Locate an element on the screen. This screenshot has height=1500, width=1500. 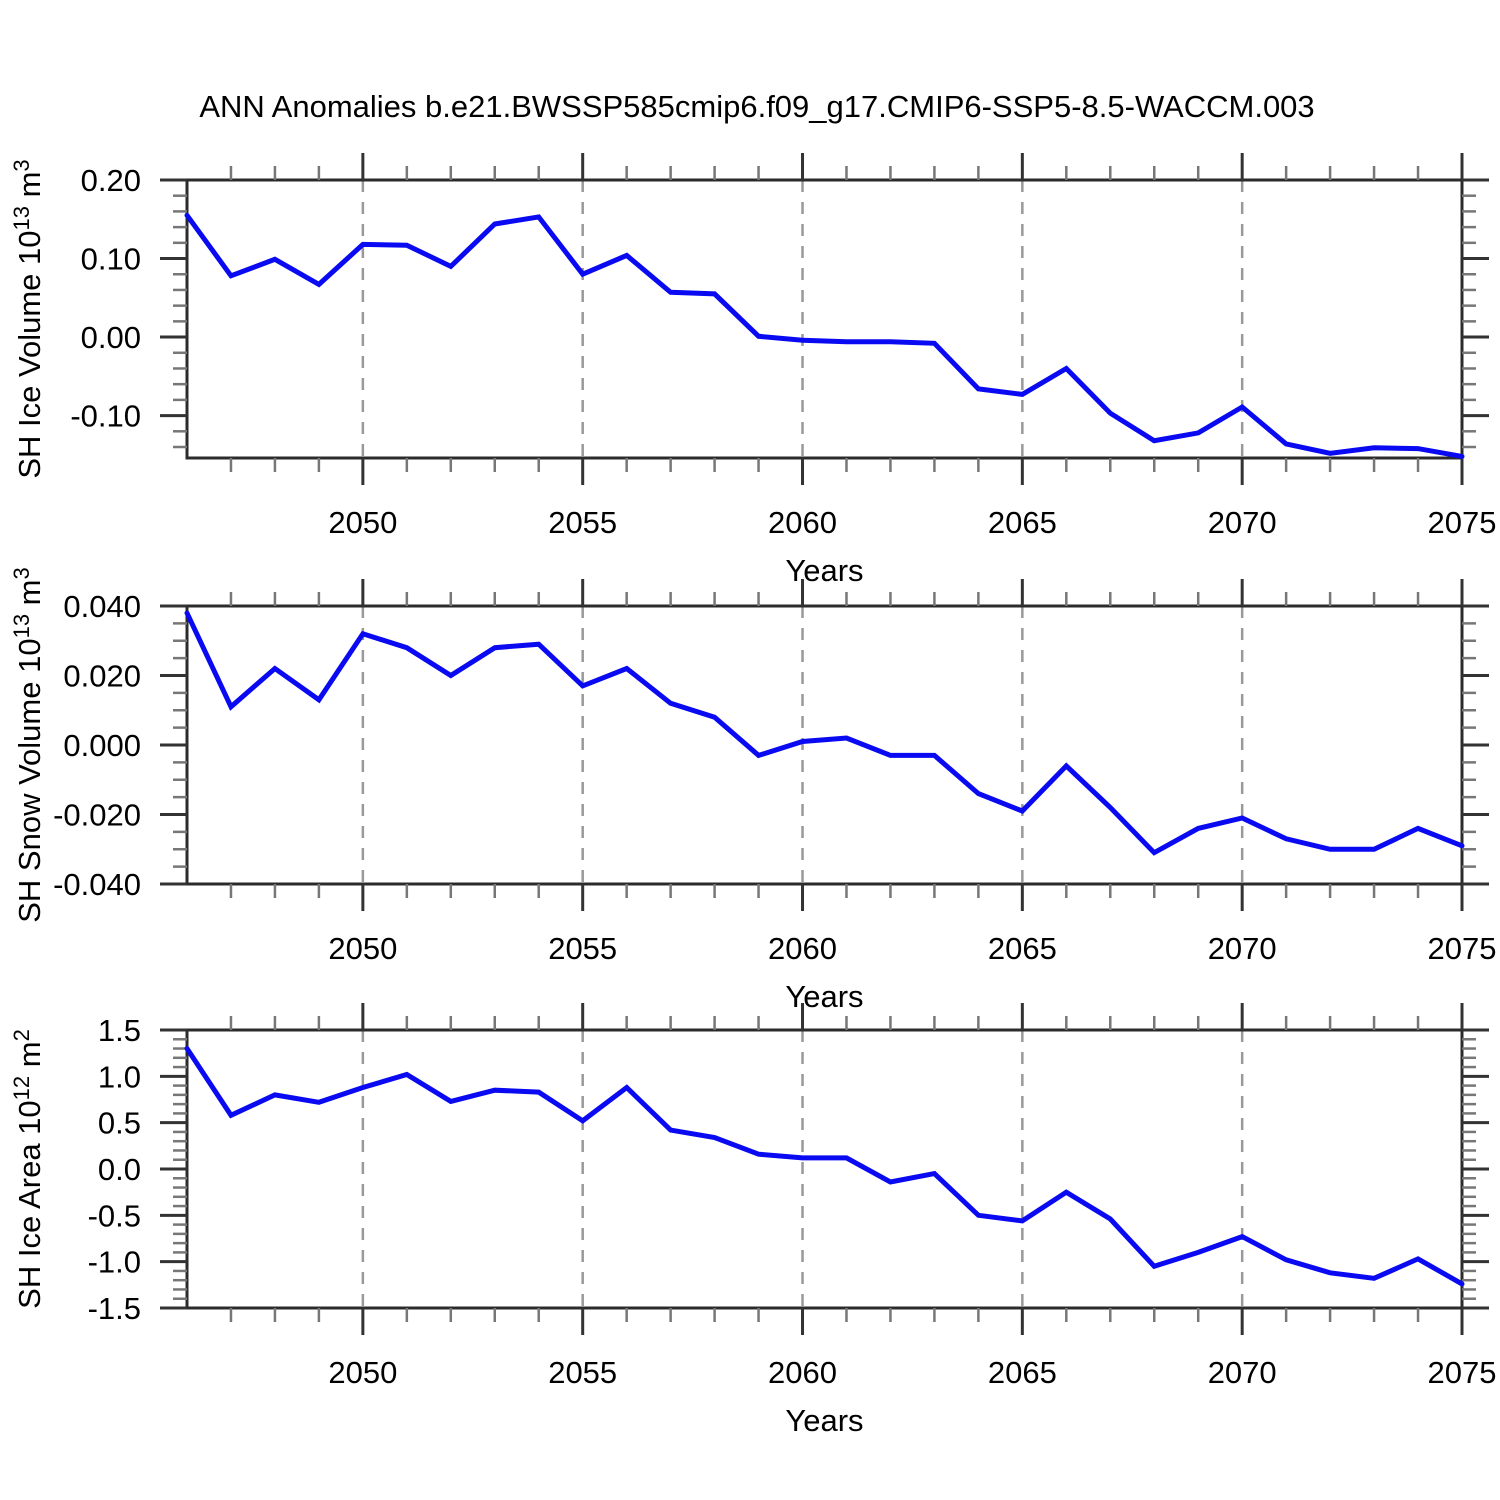
y-tick-label: -0.5 is located at coordinates (114, 1215).